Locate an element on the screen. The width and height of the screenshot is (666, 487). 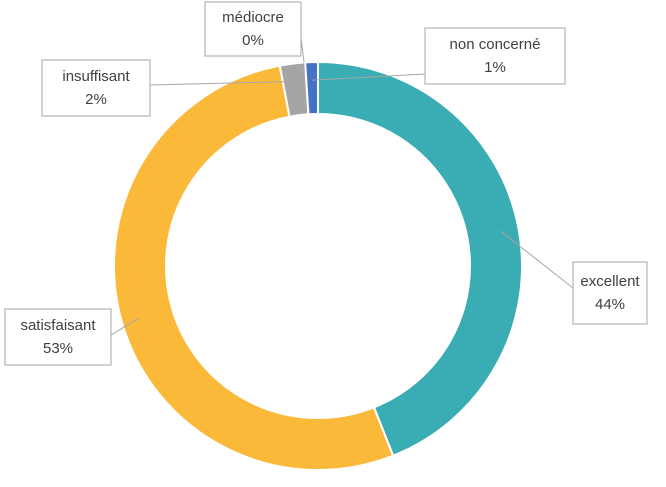
value-label: 2% is located at coordinates (96, 99).